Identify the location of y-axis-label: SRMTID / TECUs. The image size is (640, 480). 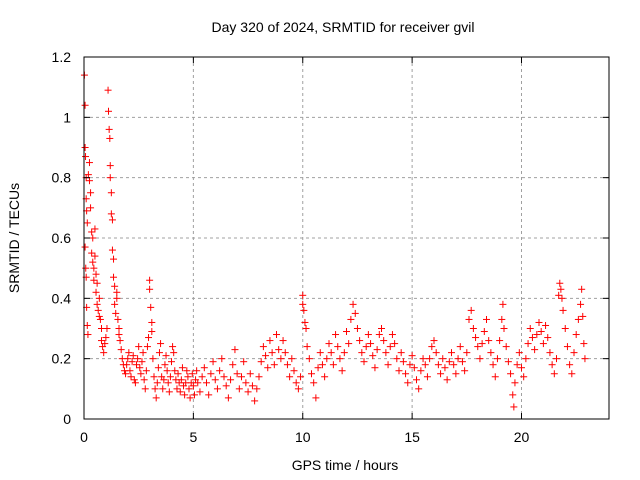
(14, 238).